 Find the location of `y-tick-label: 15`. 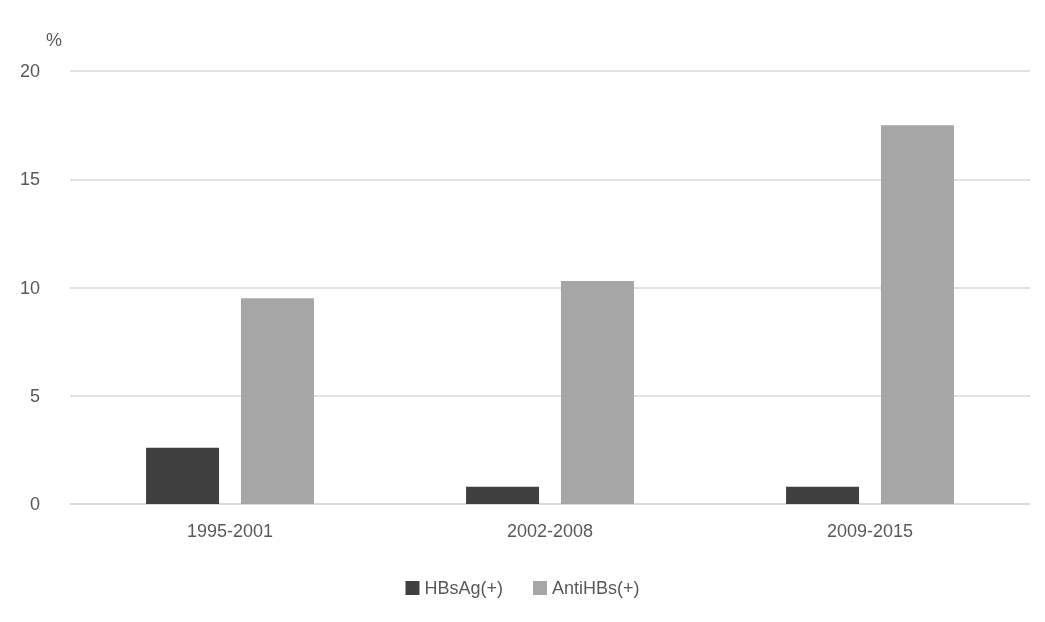

y-tick-label: 15 is located at coordinates (29, 179).